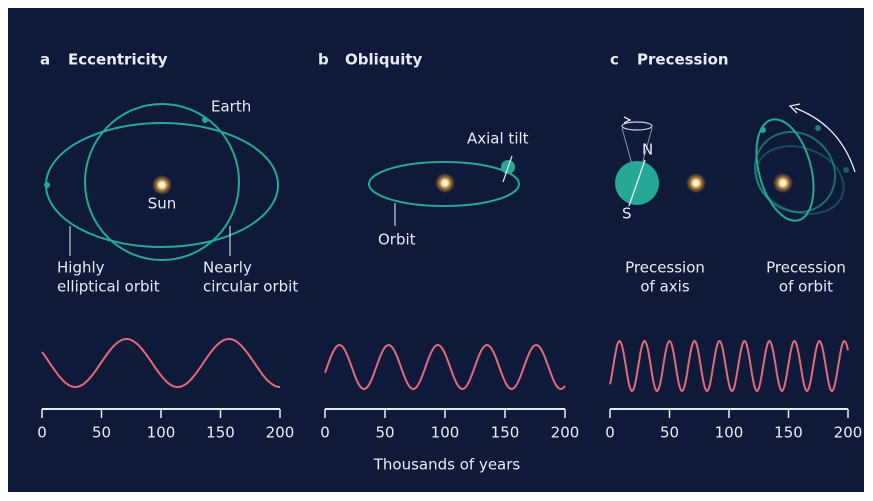 The image size is (873, 501). Describe the element at coordinates (118, 60) in the screenshot. I see `panel-title: Eccentricity` at that location.